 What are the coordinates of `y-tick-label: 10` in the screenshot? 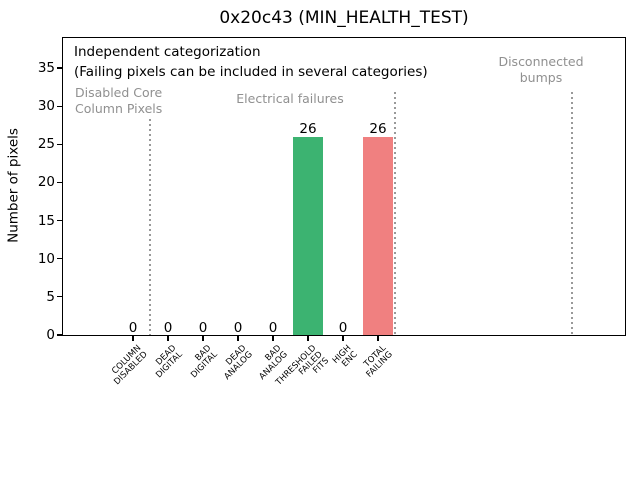 It's located at (46, 258).